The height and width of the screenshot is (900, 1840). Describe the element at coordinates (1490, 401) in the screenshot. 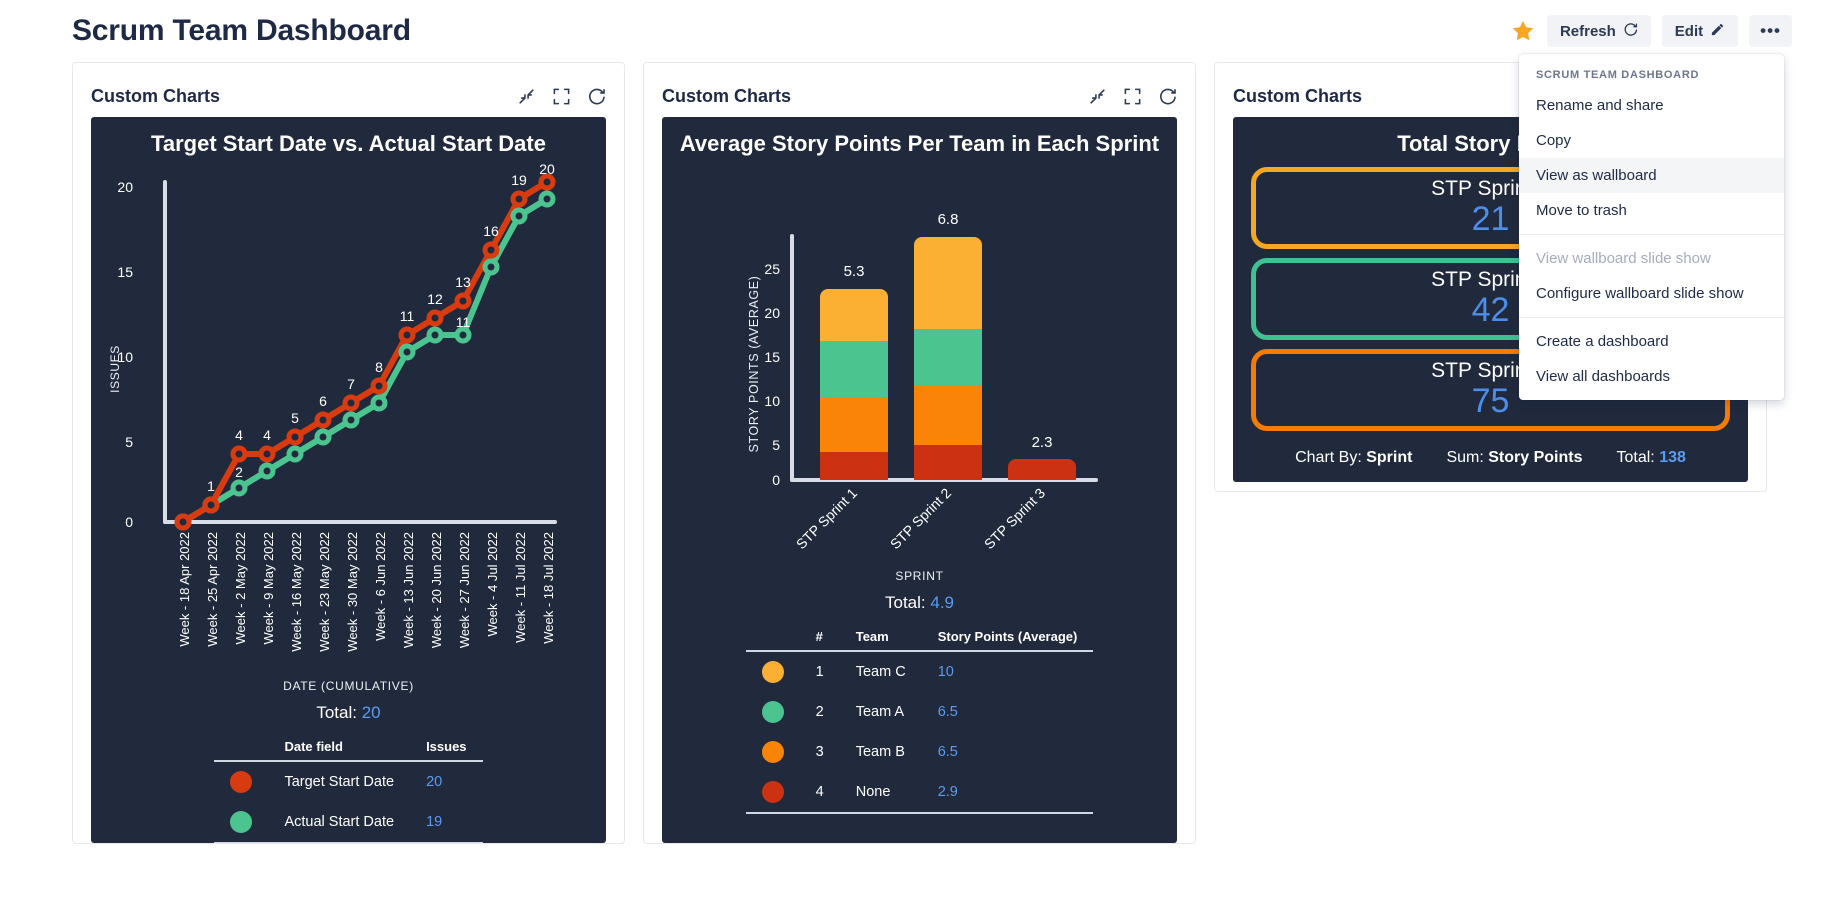

I see `tile-value: 75` at that location.